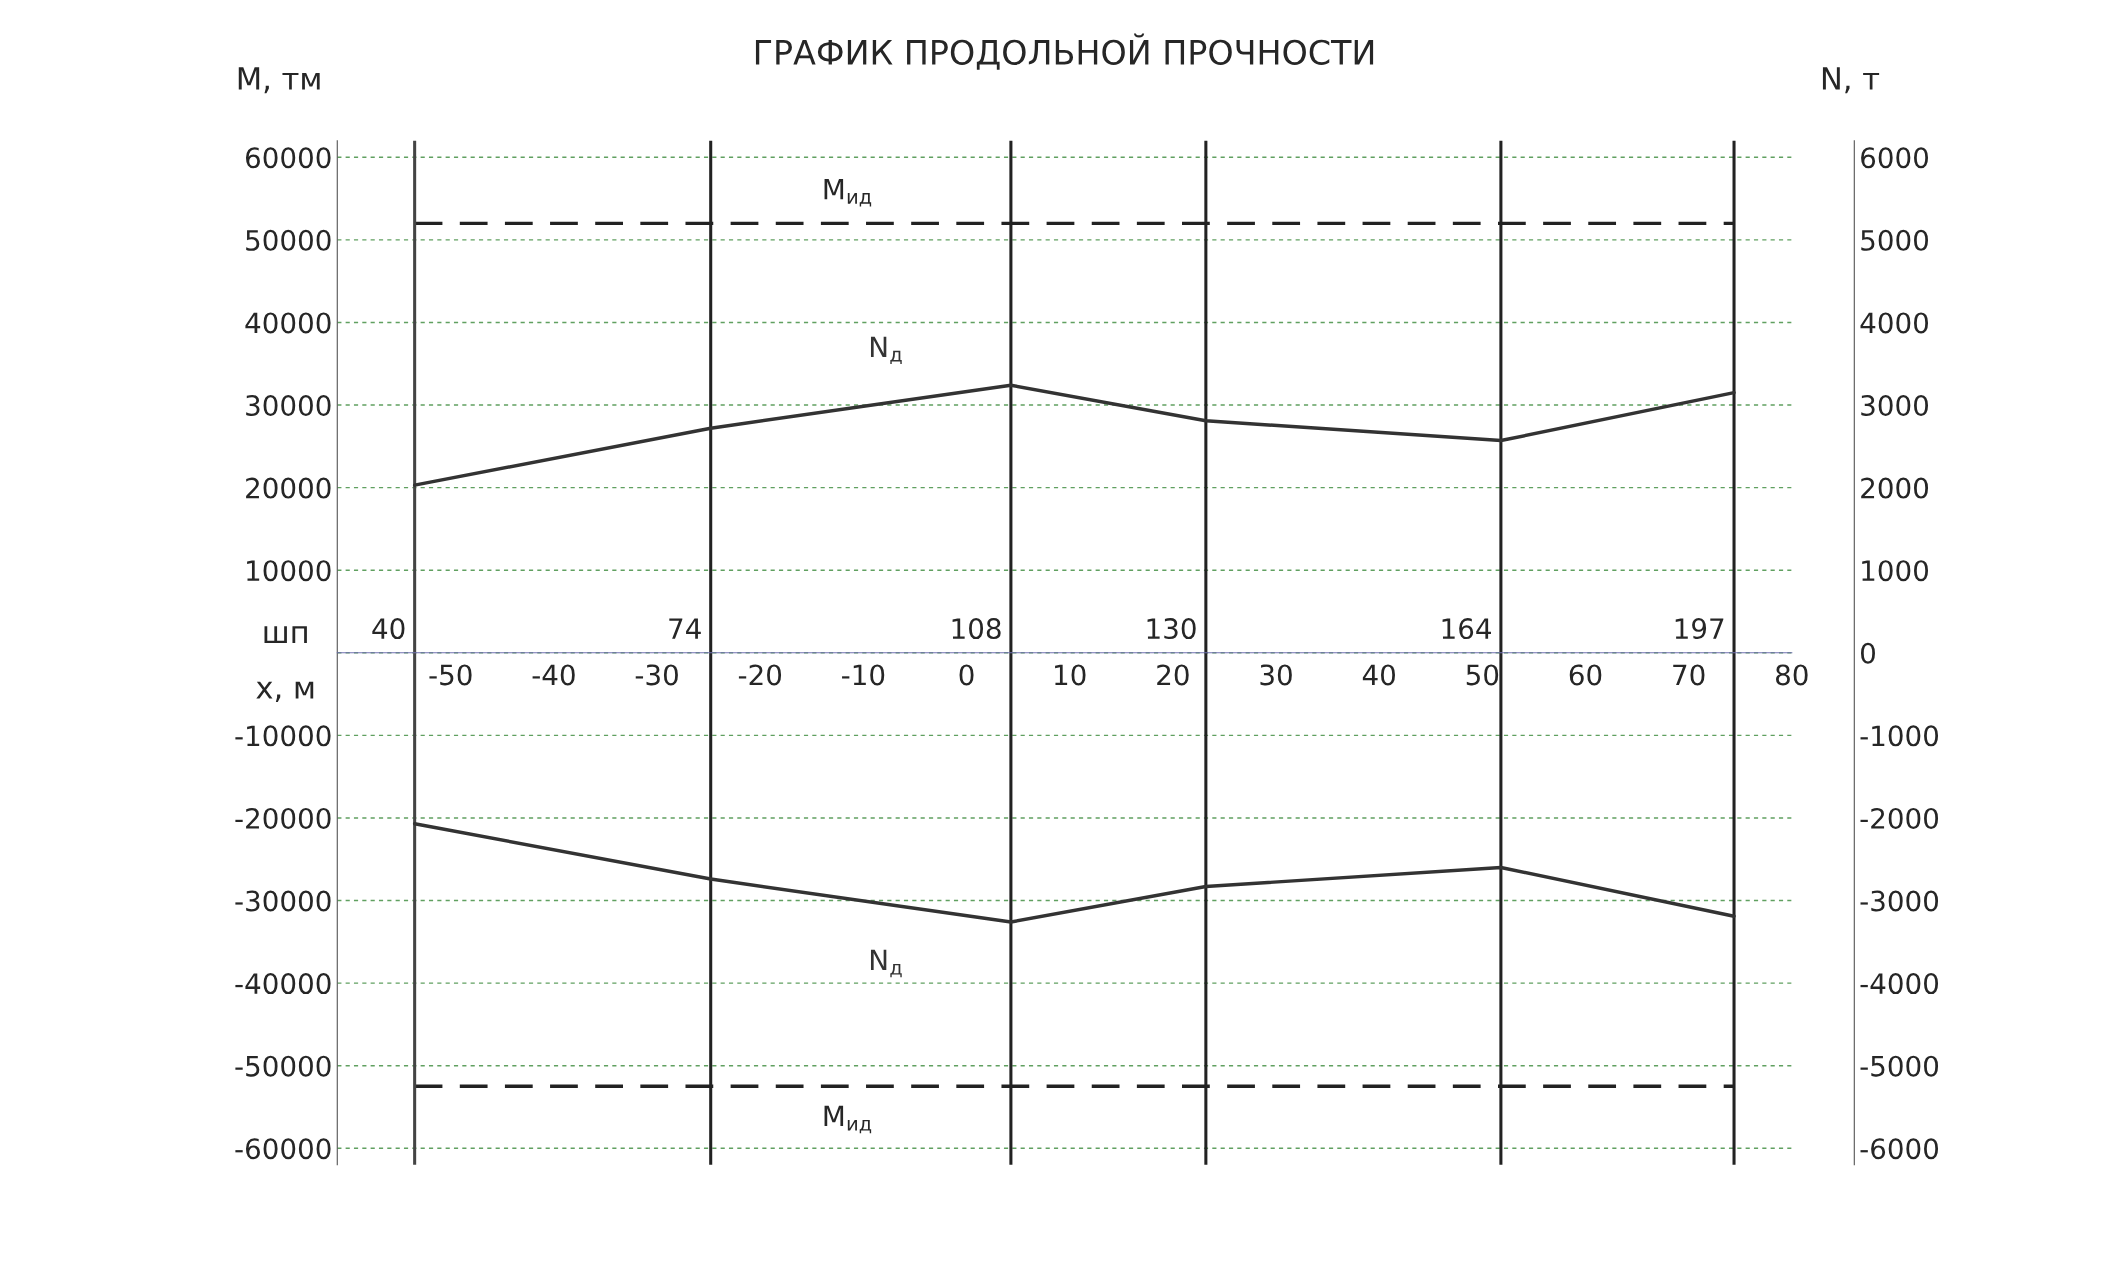 This screenshot has height=1280, width=2108. I want to click on x-tick-label: 60, so click(1585, 675).